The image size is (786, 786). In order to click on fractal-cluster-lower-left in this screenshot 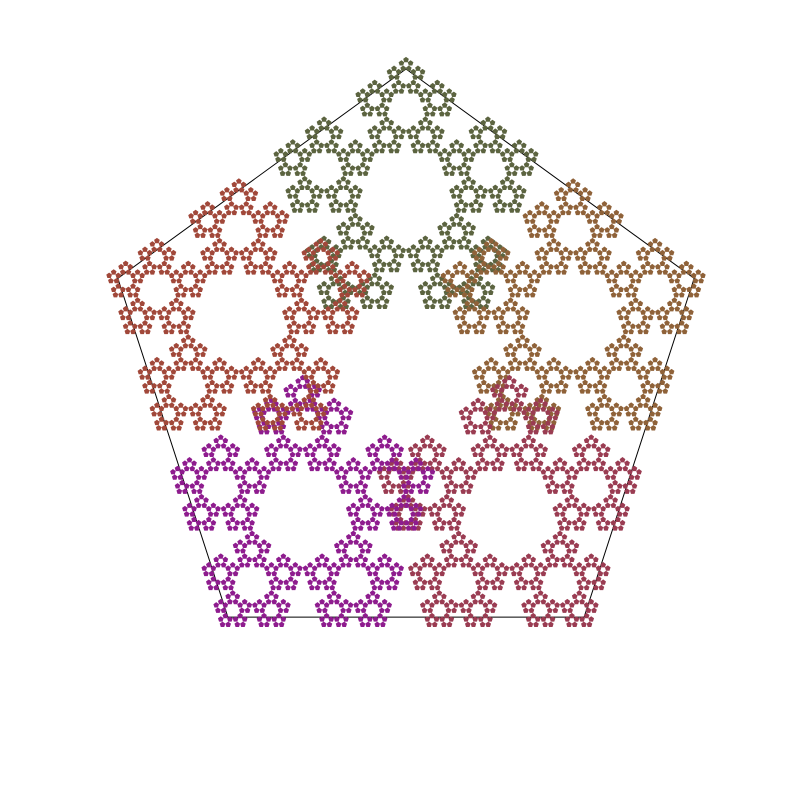, I will do `click(303, 500)`.